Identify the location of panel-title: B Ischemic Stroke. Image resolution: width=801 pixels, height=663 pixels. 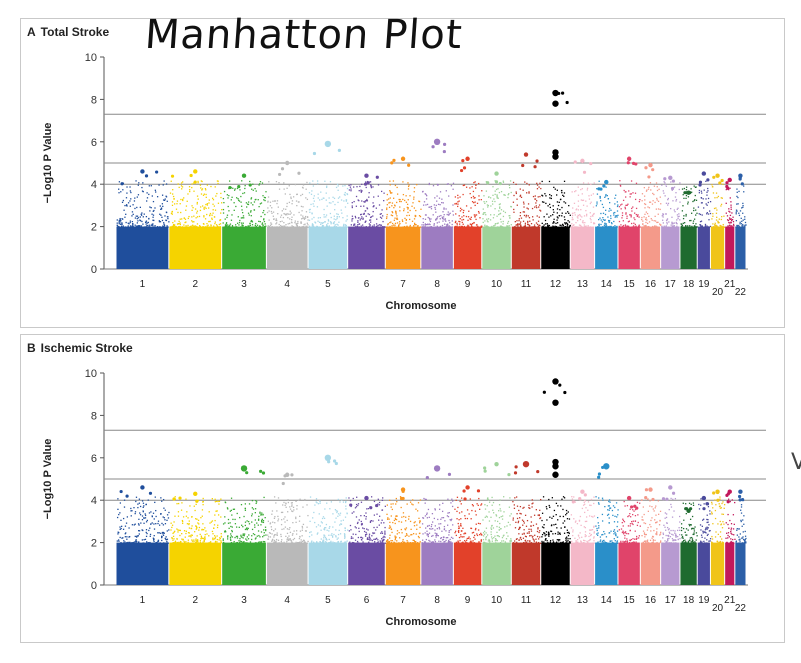
(80, 348).